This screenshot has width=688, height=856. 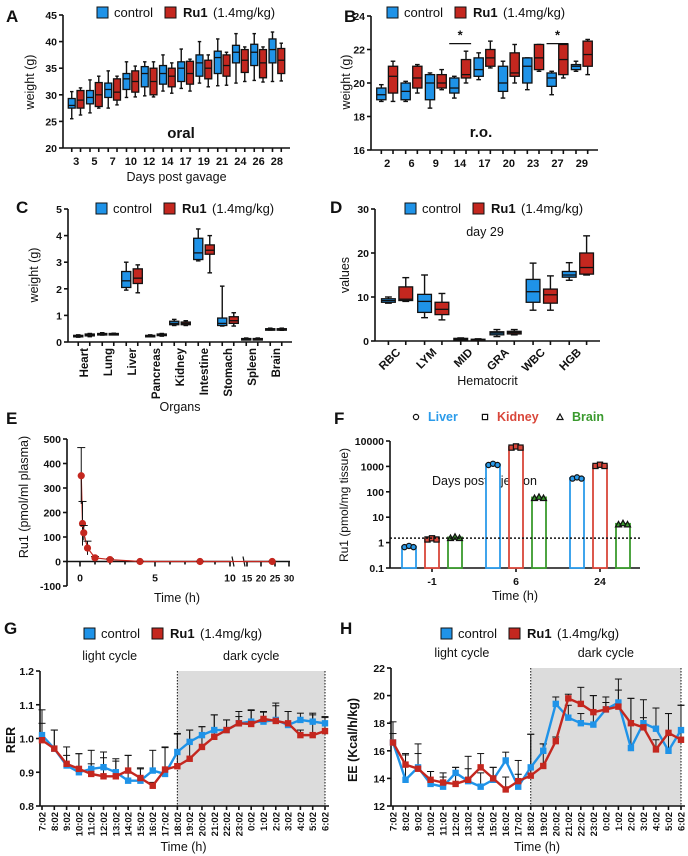 I want to click on x-tick-label: 14, so click(x=460, y=164).